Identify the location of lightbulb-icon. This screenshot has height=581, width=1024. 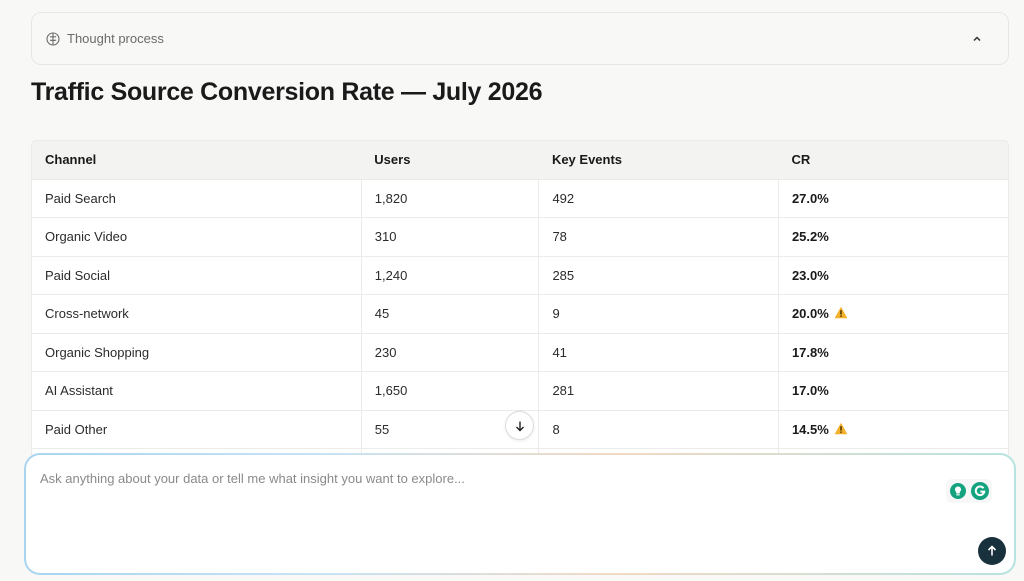
(958, 491).